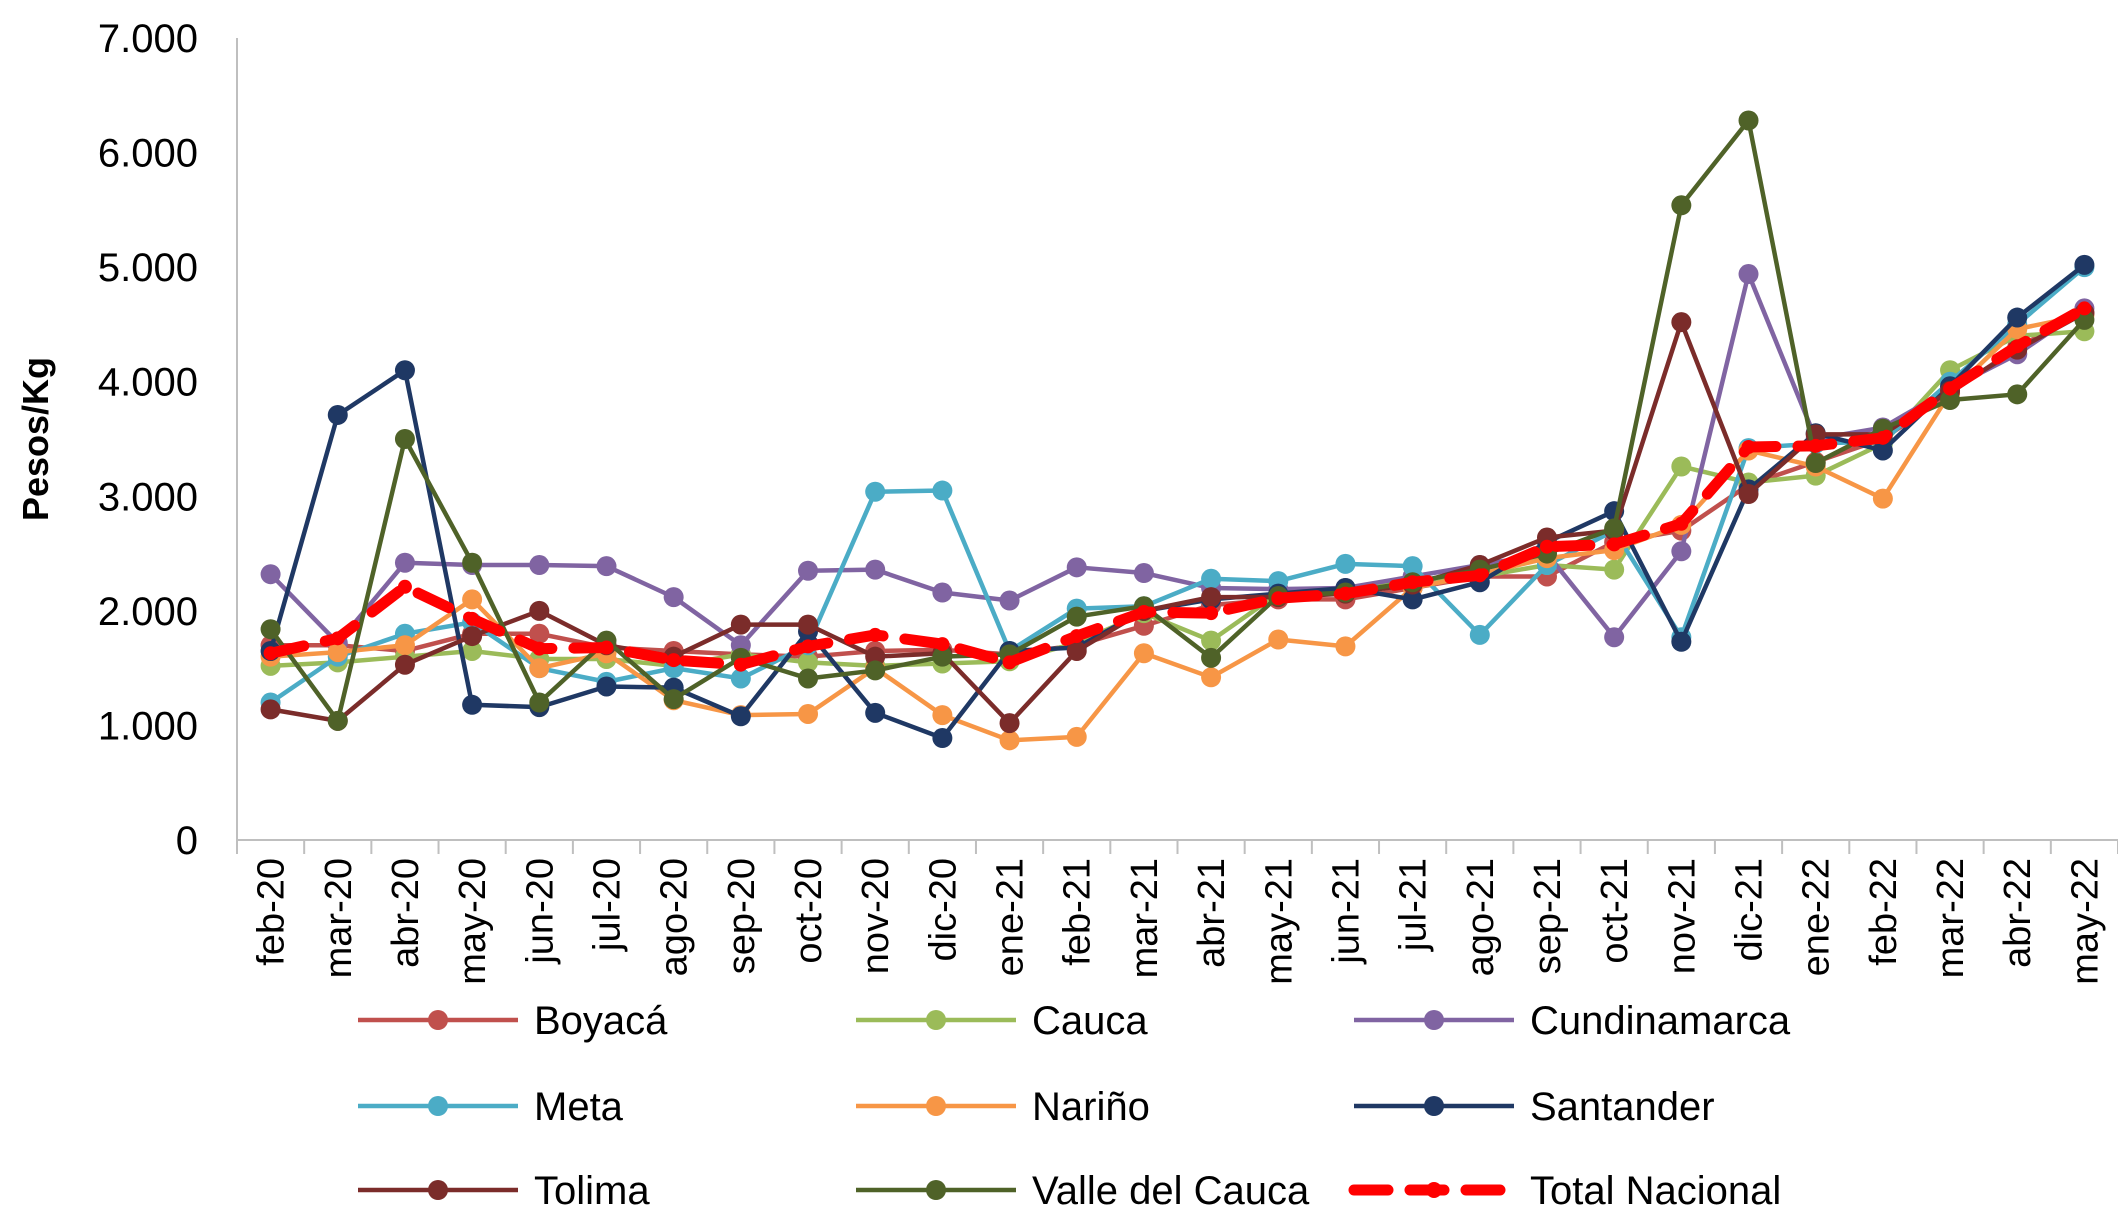 This screenshot has height=1217, width=2118. What do you see at coordinates (148, 39) in the screenshot?
I see `y-tick-label: 7.000` at bounding box center [148, 39].